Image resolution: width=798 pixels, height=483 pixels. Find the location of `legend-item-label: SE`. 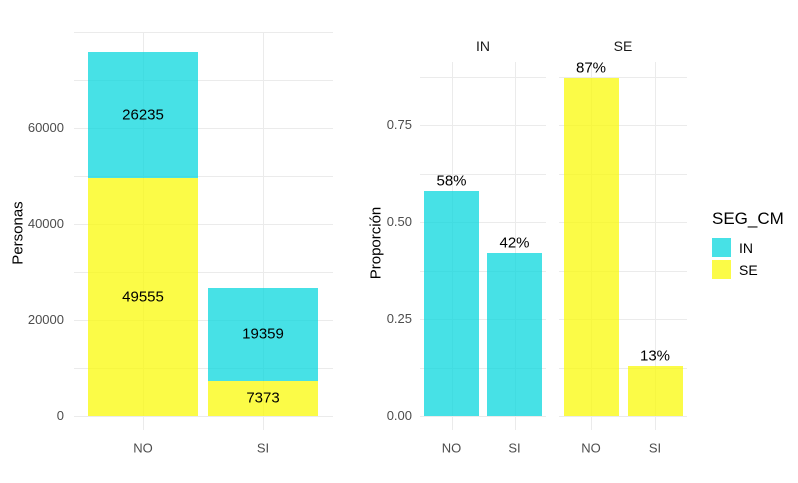

legend-item-label: SE is located at coordinates (748, 269).